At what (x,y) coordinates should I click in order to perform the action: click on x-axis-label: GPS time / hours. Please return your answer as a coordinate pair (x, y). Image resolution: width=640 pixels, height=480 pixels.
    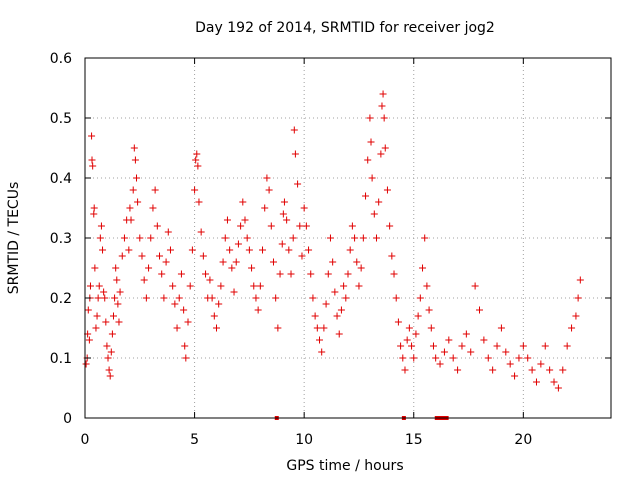
    Looking at the image, I should click on (344, 466).